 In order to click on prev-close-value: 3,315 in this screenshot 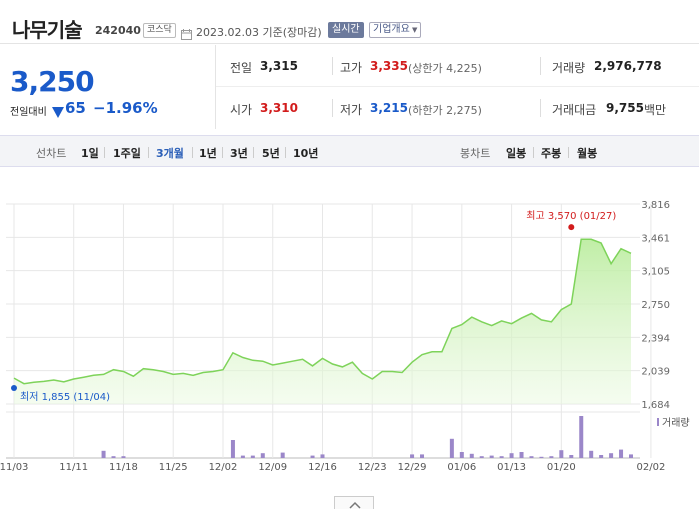, I will do `click(279, 66)`.